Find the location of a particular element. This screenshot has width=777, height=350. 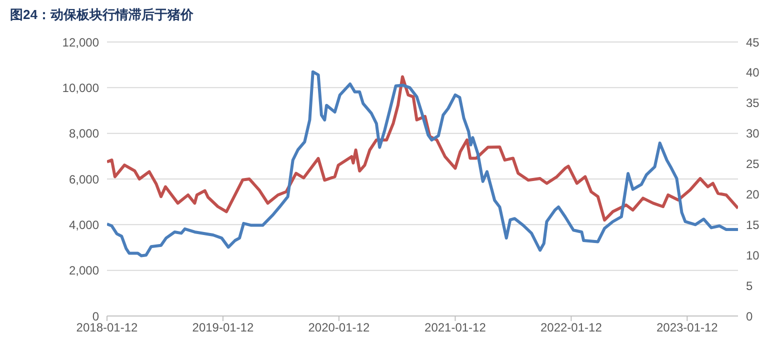

y2-tick-label: 15 is located at coordinates (753, 225).